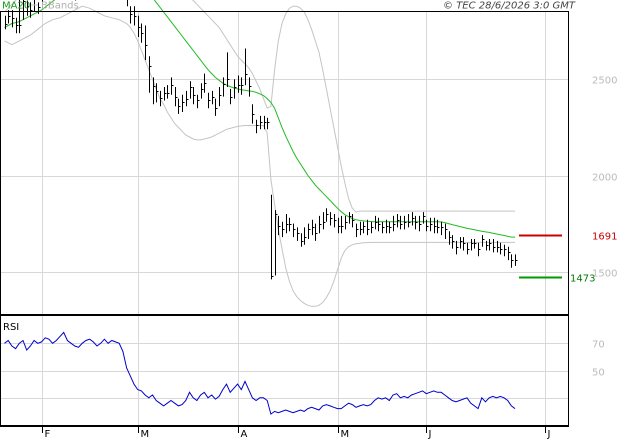 The height and width of the screenshot is (440, 627). Describe the element at coordinates (604, 274) in the screenshot. I see `price-y-tick-label: 1500` at that location.